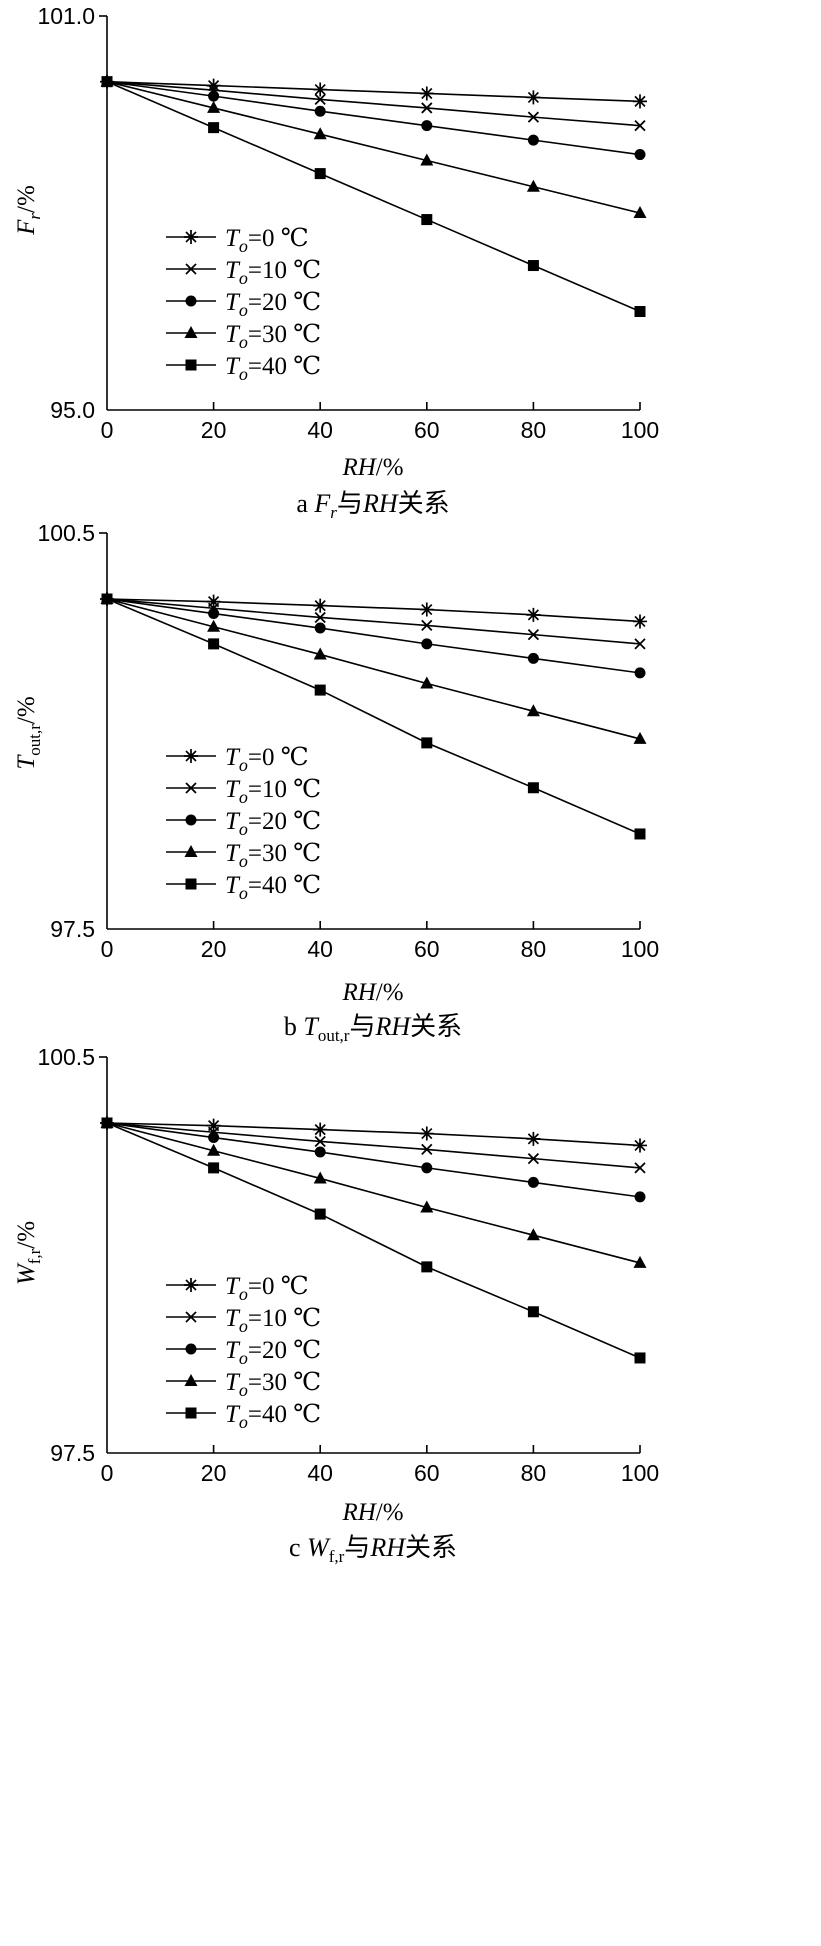  Describe the element at coordinates (284, 885) in the screenshot. I see `legend-rest: =40 ℃` at that location.